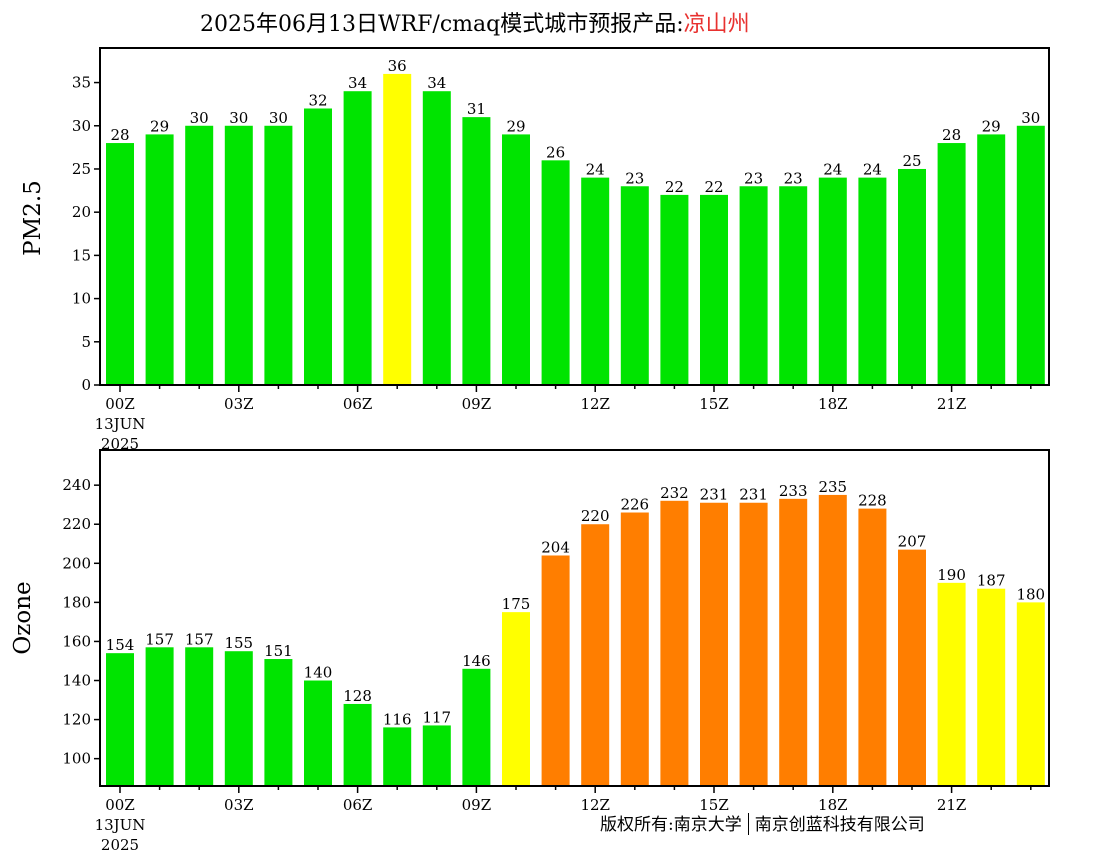 The width and height of the screenshot is (1100, 850). I want to click on ozone-value-label: 146, so click(476, 661).